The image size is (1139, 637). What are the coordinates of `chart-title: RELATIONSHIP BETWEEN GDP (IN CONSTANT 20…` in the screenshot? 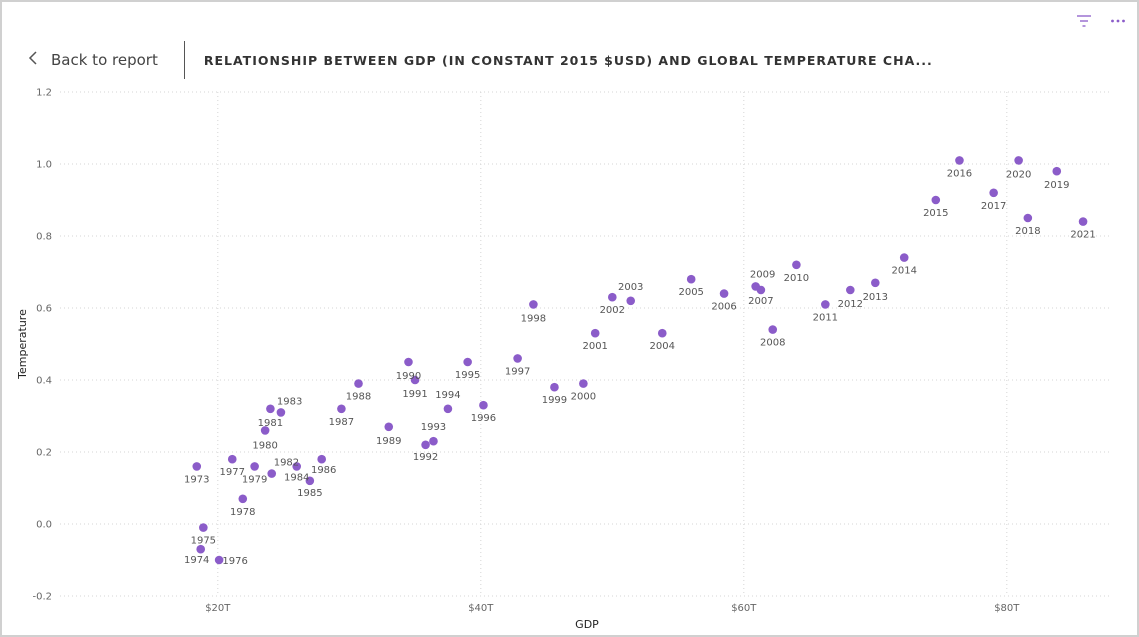 It's located at (568, 60).